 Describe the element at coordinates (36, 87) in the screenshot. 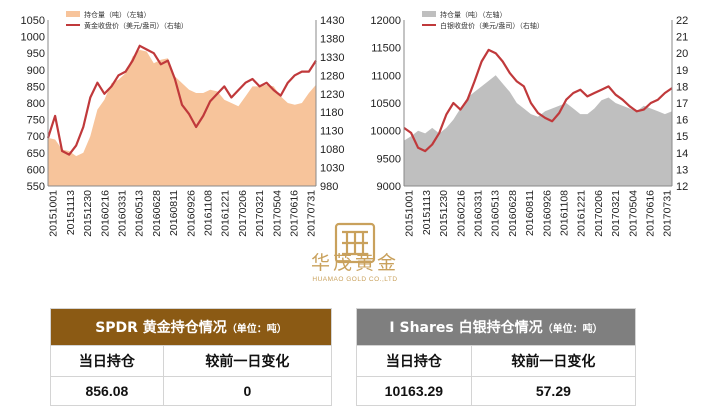

I see `gold-left-tick-label: 850` at that location.